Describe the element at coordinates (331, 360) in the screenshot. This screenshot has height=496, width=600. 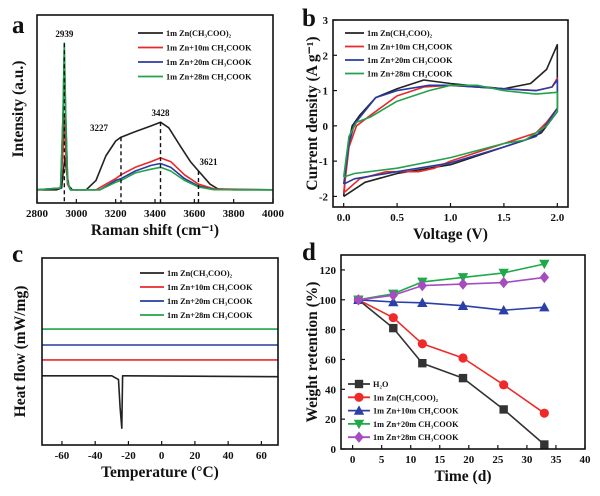
I see `y-tick-label: 60` at that location.